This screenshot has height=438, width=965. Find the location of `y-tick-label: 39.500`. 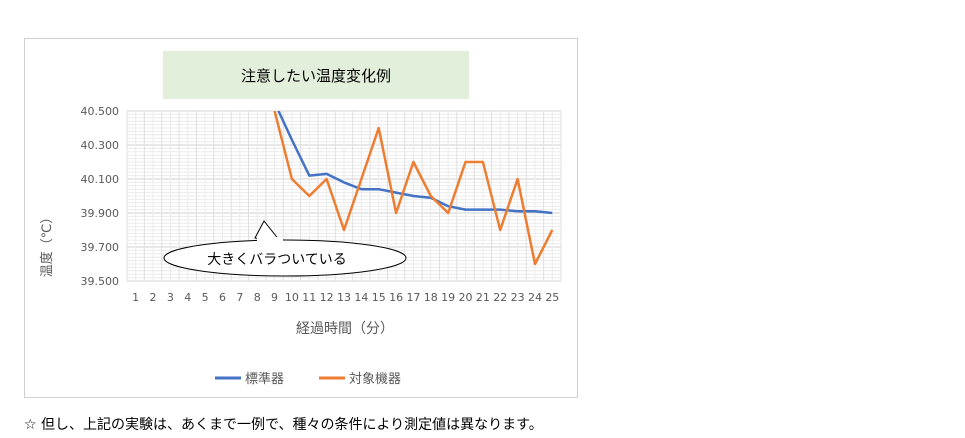

y-tick-label: 39.500 is located at coordinates (100, 281).